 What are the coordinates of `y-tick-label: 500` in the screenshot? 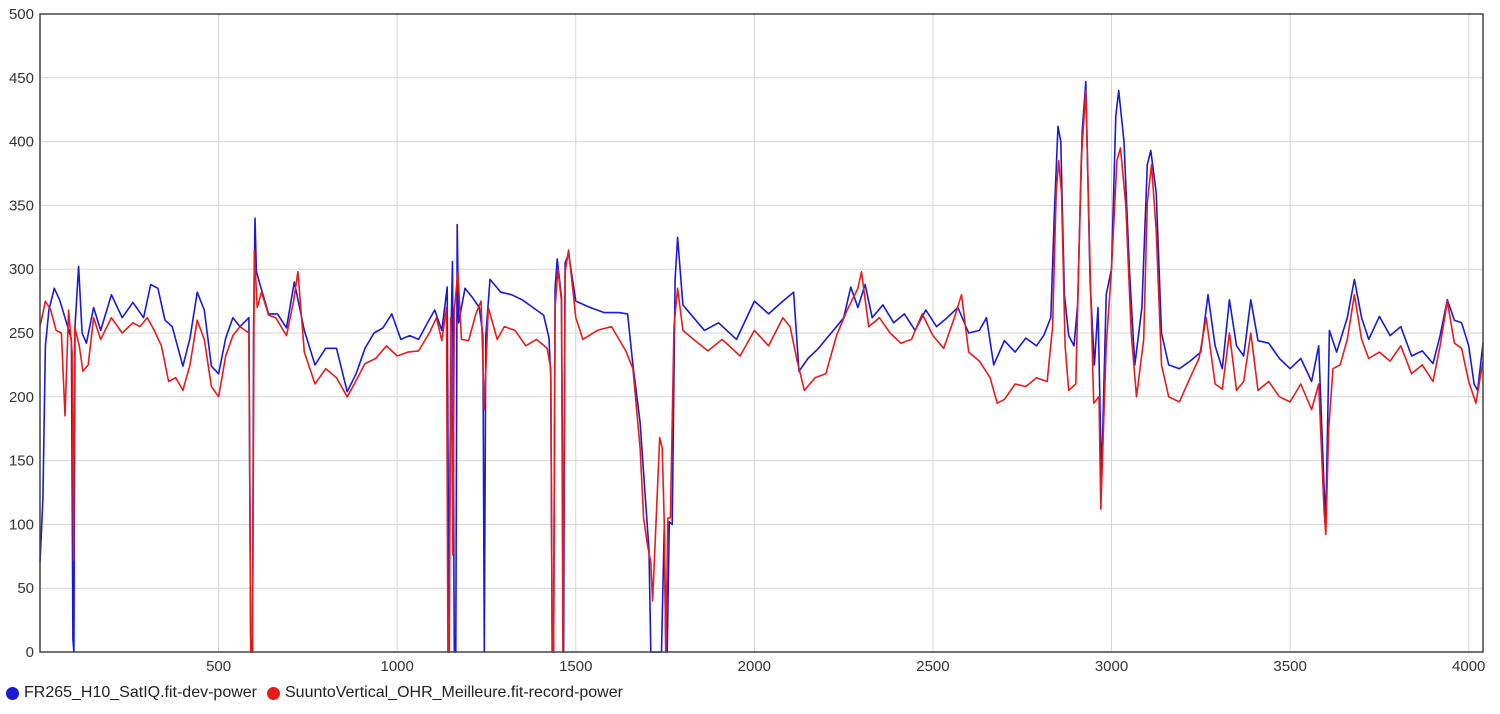 It's located at (21, 14).